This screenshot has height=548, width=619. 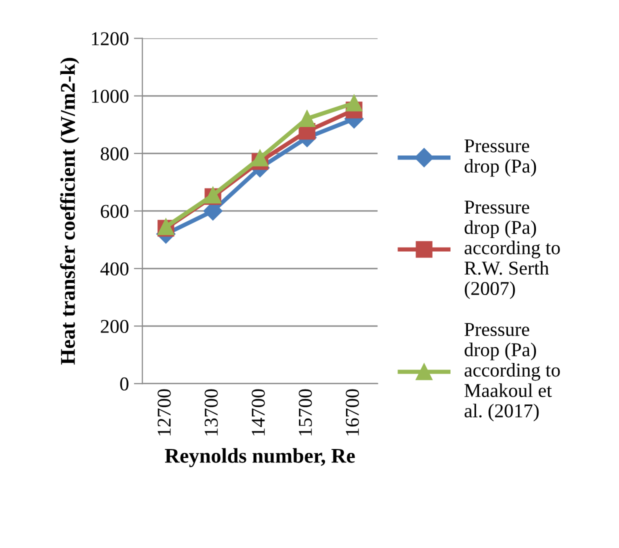 I want to click on y-tick-label: 200, so click(x=114, y=326).